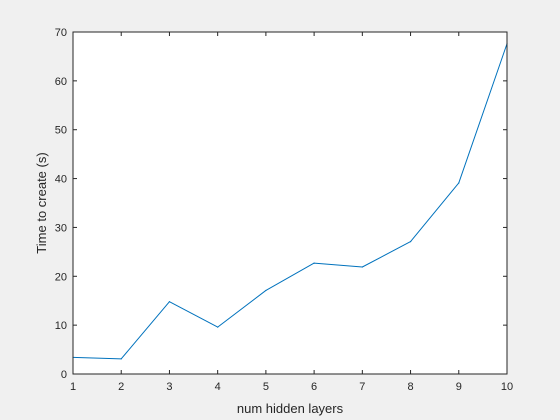  What do you see at coordinates (61, 82) in the screenshot?
I see `y-tick-label: 60` at bounding box center [61, 82].